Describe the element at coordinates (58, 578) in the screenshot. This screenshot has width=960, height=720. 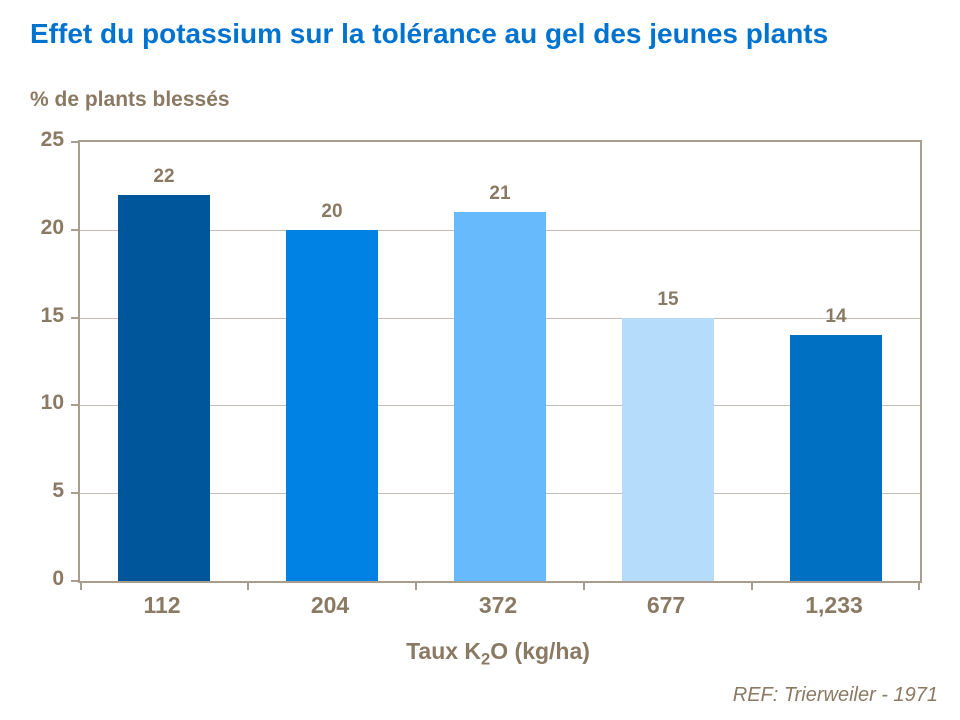
I see `y-tick-label: 0` at that location.